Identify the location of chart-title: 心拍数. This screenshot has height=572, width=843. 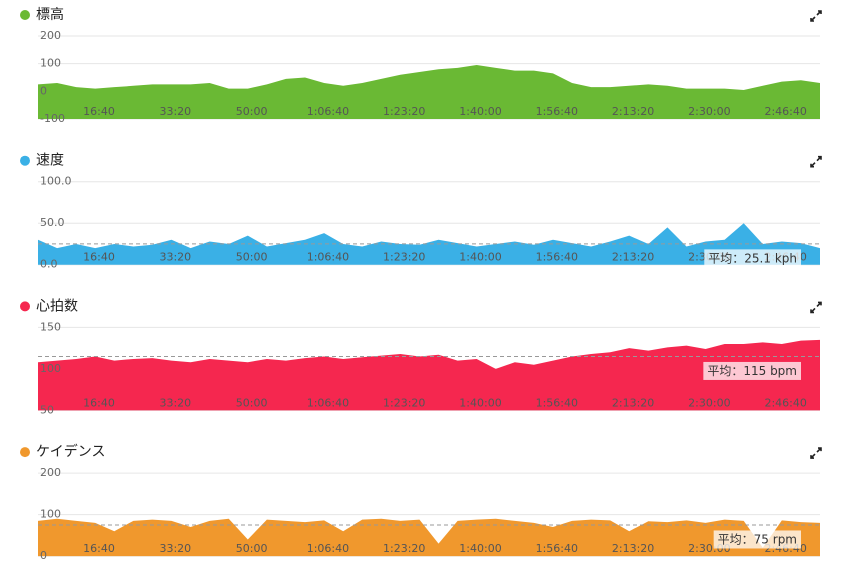
(57, 306).